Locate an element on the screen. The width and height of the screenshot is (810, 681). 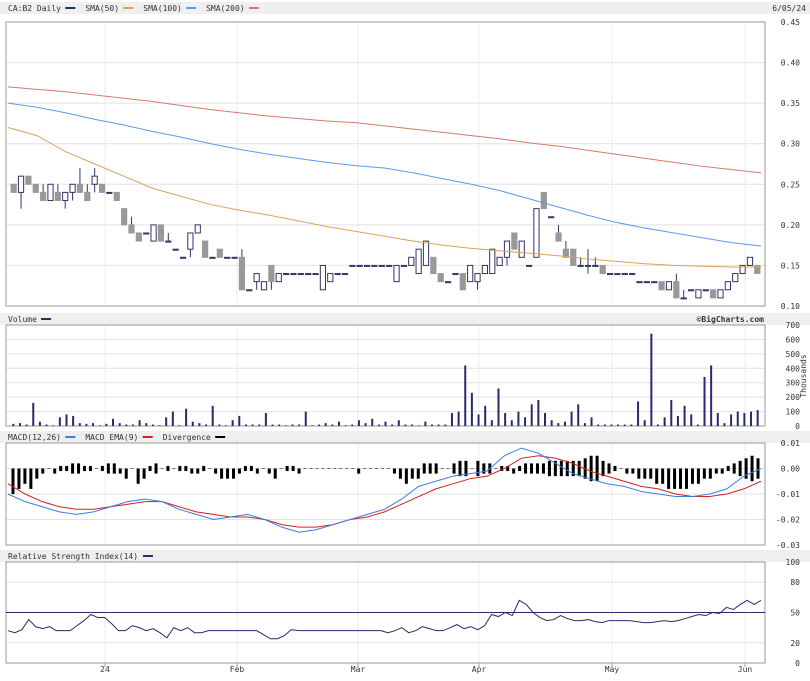
price-legend-label: CA:B2 Daily is located at coordinates (34, 8).